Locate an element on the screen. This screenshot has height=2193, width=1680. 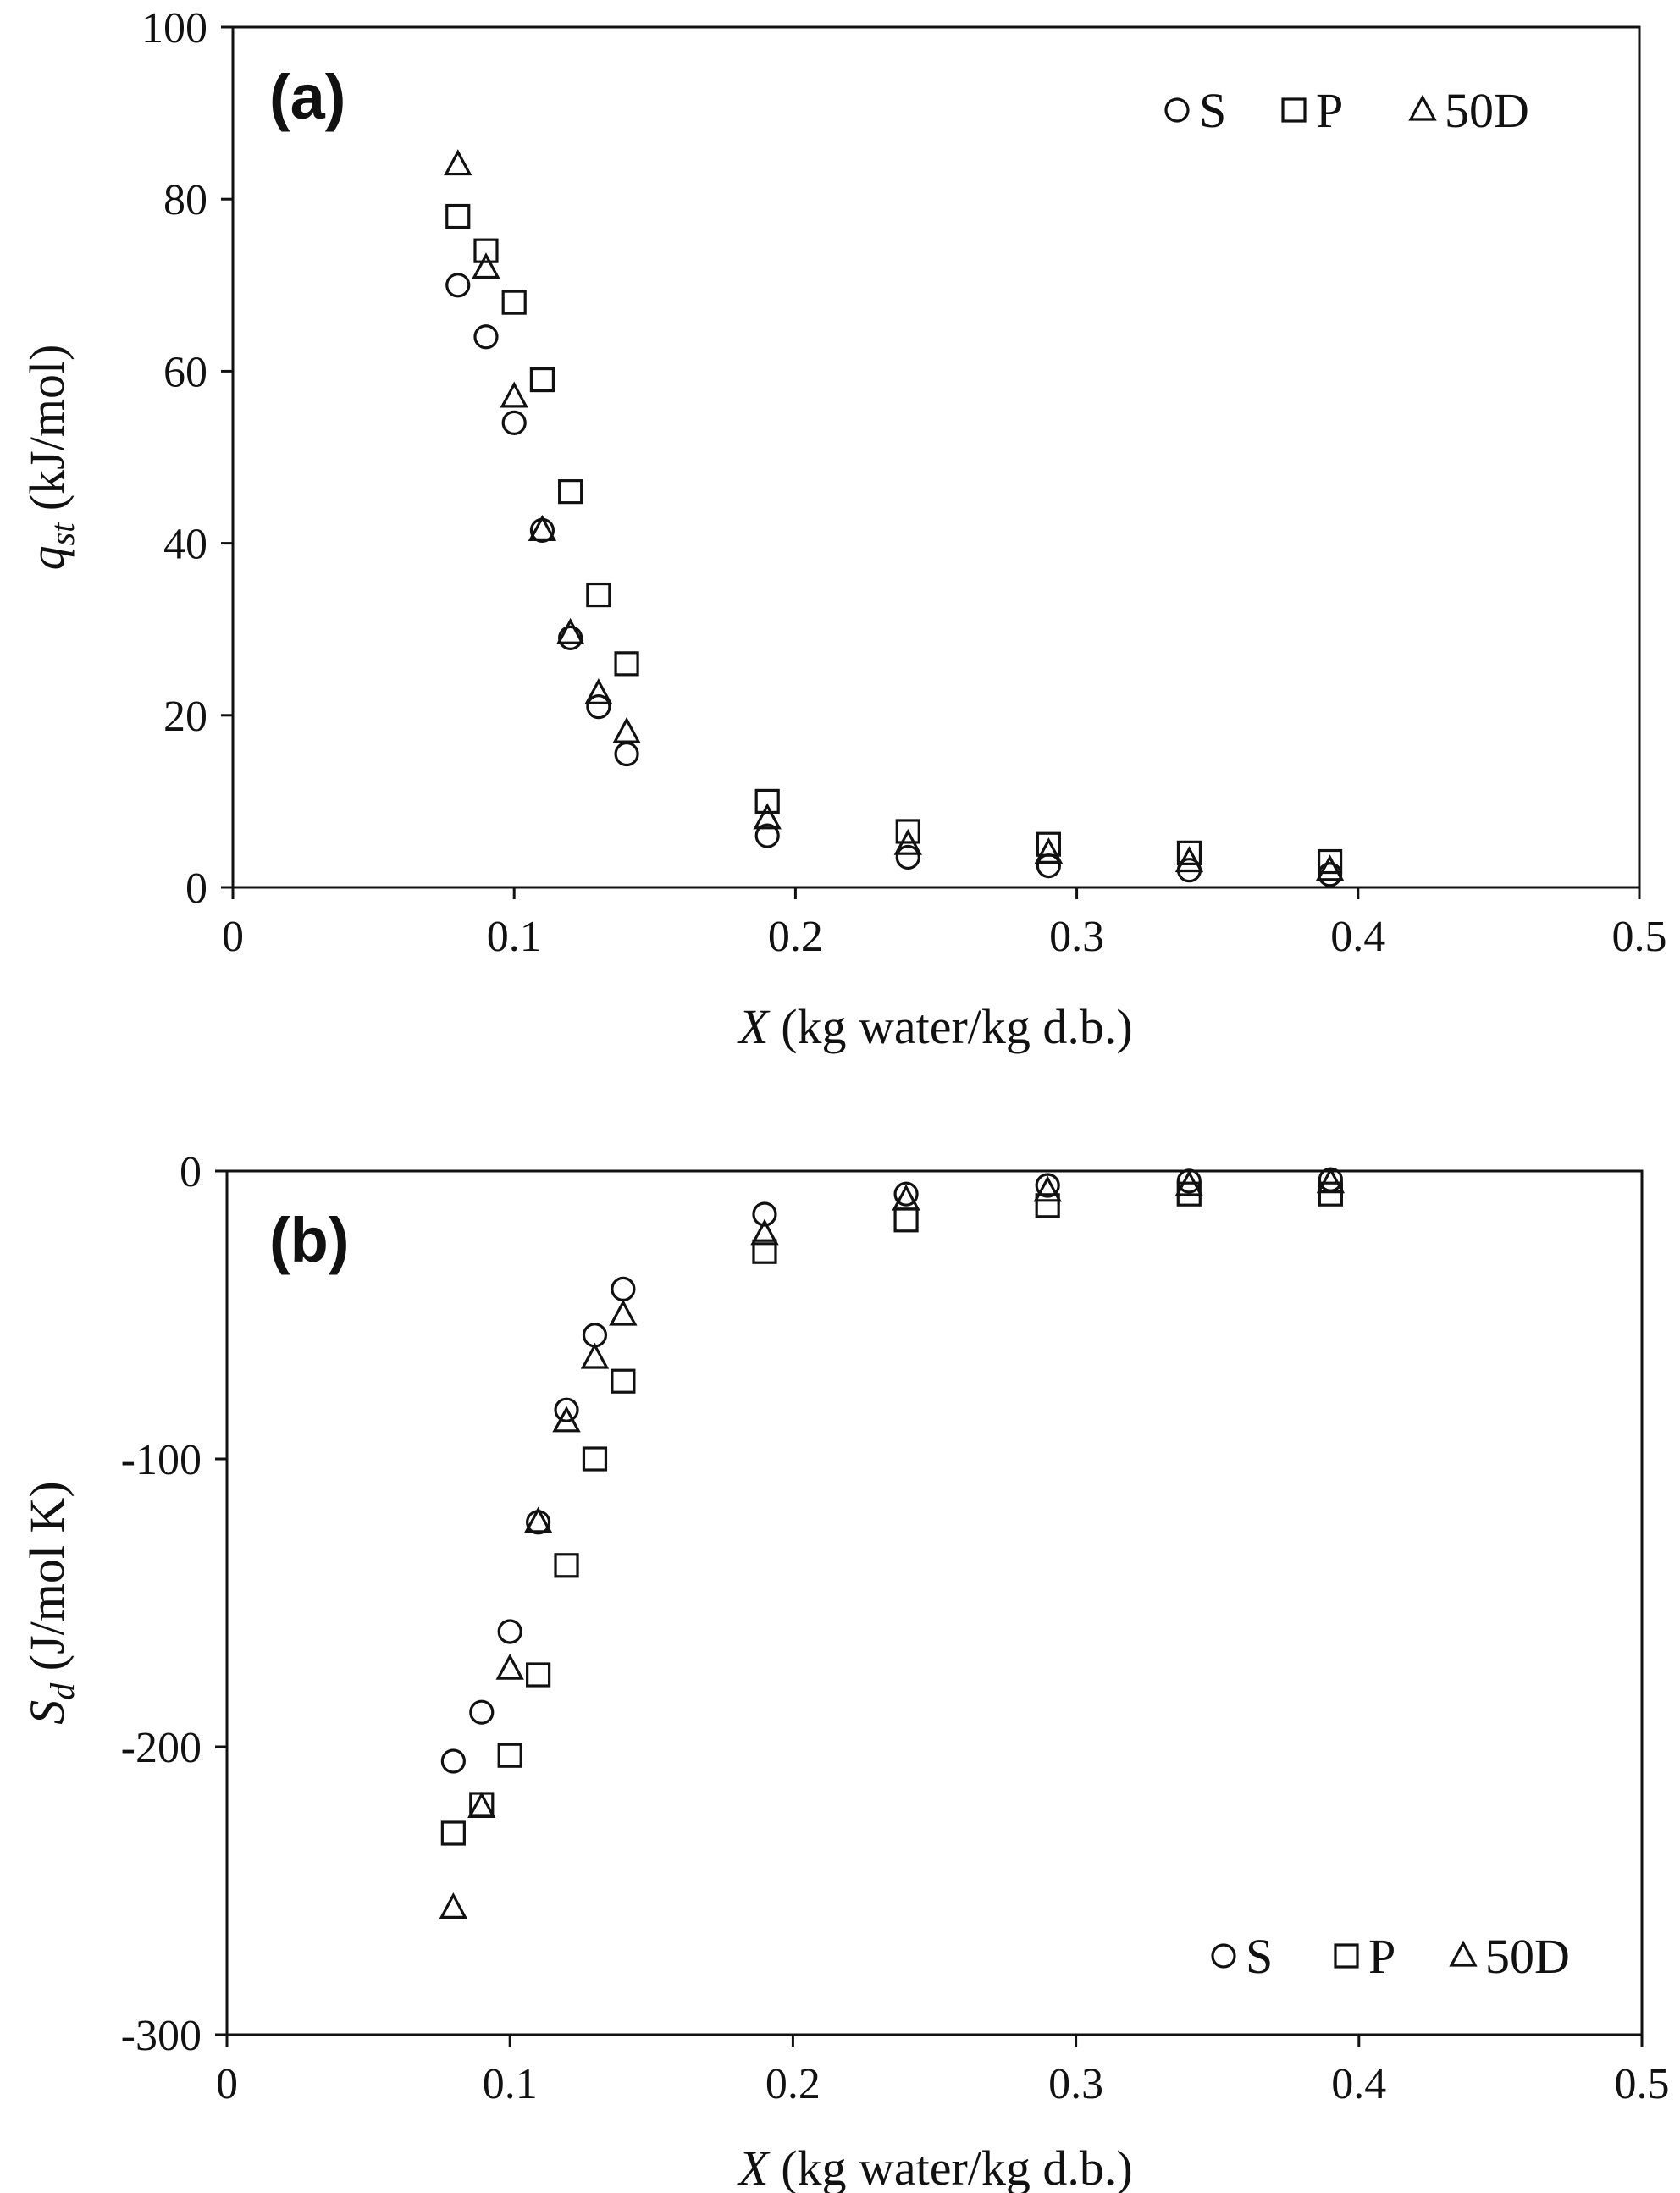
legend-label: 50D is located at coordinates (1487, 110).